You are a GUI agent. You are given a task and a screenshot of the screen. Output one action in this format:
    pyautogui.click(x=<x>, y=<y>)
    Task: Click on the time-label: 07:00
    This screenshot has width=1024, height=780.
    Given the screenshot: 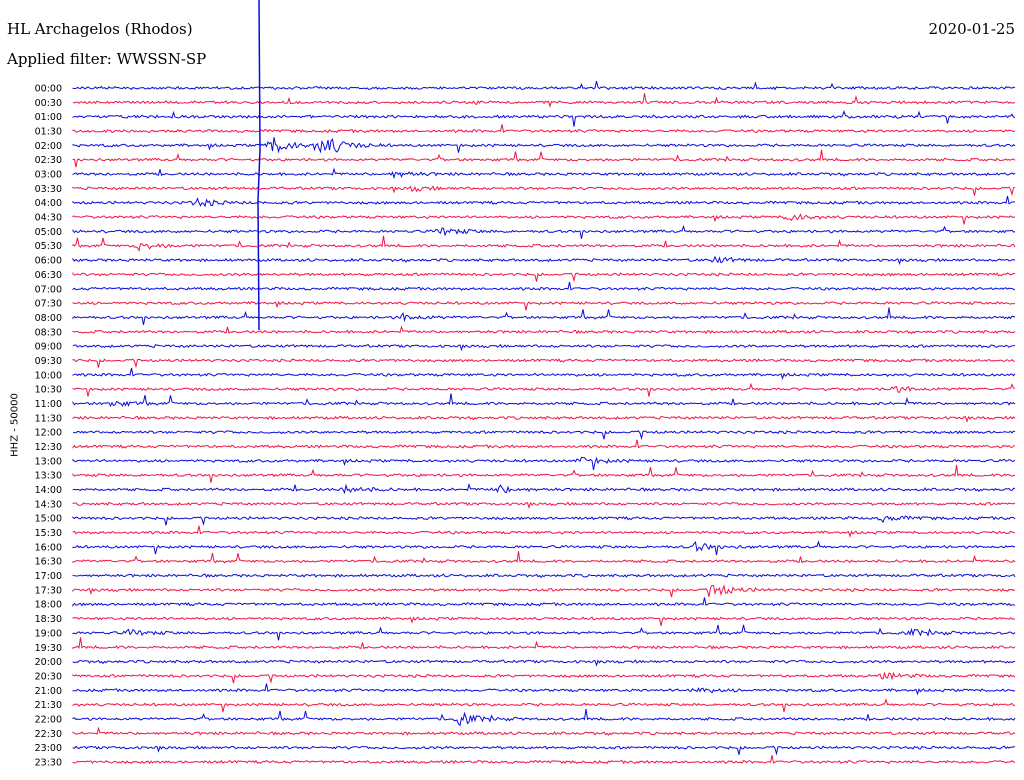 What is the action you would take?
    pyautogui.click(x=48, y=289)
    